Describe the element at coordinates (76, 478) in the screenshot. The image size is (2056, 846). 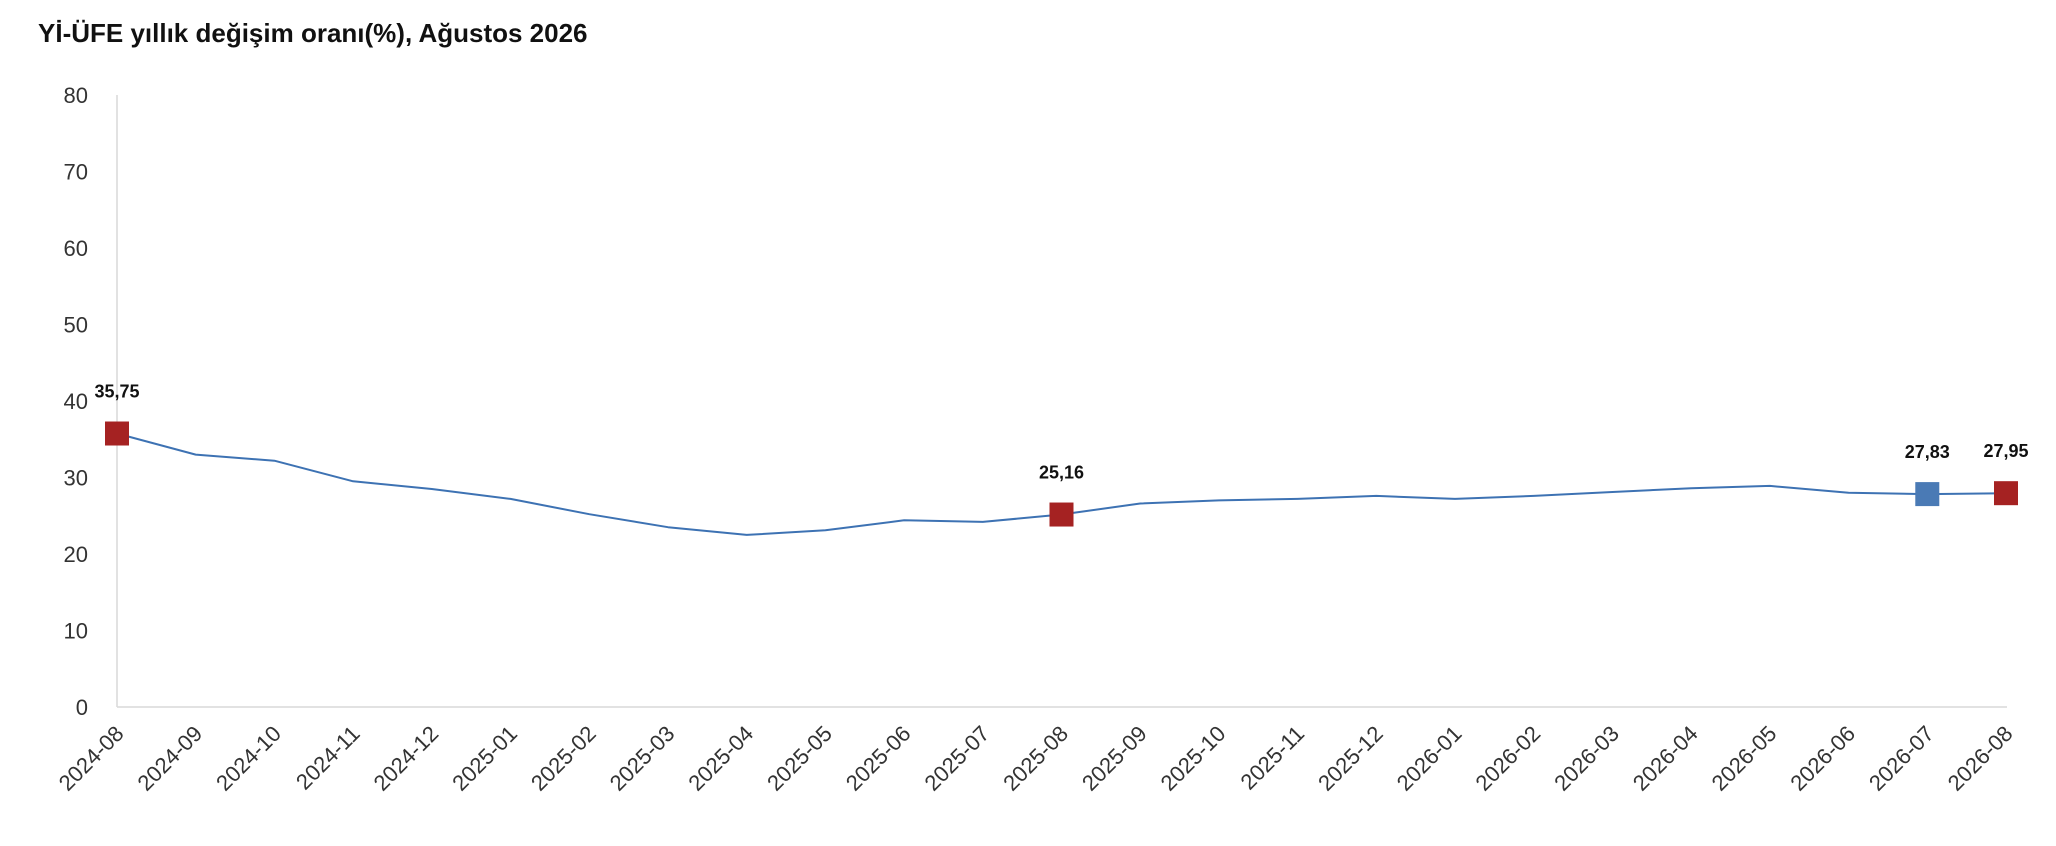
I see `y-tick-label: 30` at that location.